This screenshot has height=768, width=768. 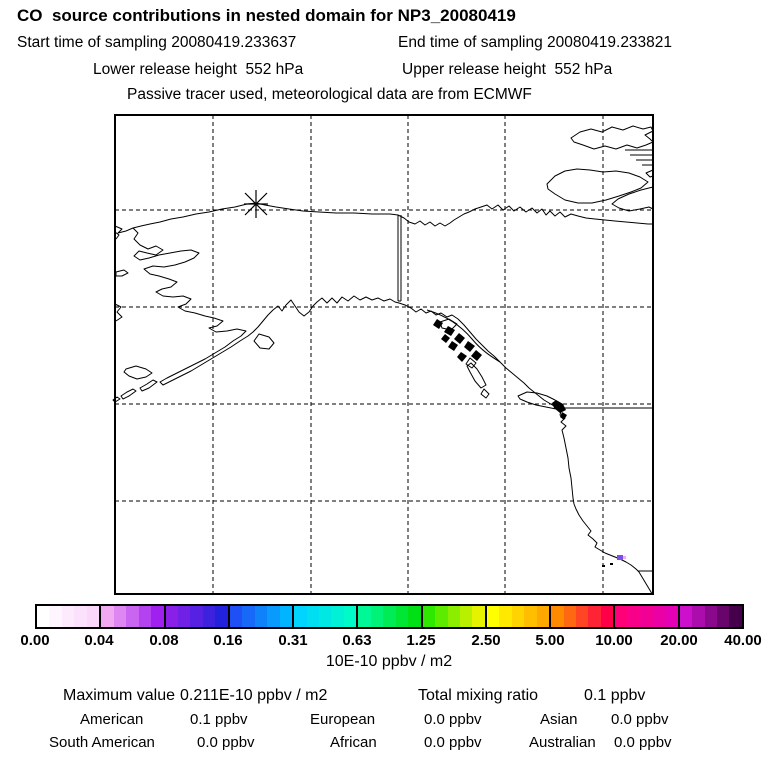 What do you see at coordinates (643, 742) in the screenshot?
I see `region-value-australian: 0.0 ppbv` at bounding box center [643, 742].